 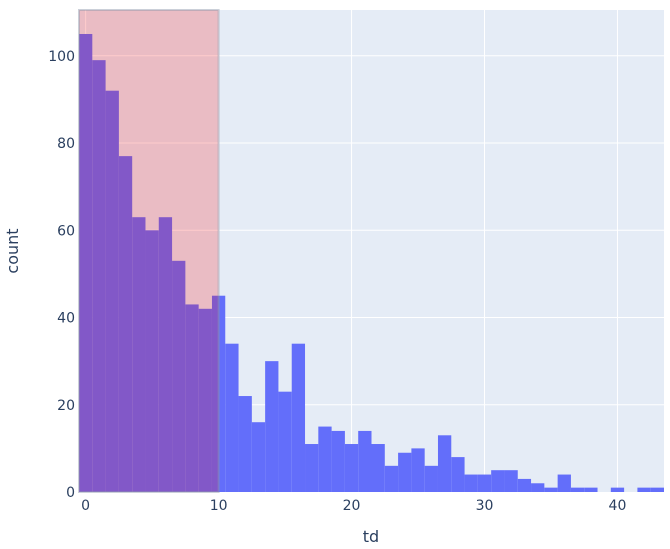 I want to click on y-tick-label: 0, so click(x=70, y=493).